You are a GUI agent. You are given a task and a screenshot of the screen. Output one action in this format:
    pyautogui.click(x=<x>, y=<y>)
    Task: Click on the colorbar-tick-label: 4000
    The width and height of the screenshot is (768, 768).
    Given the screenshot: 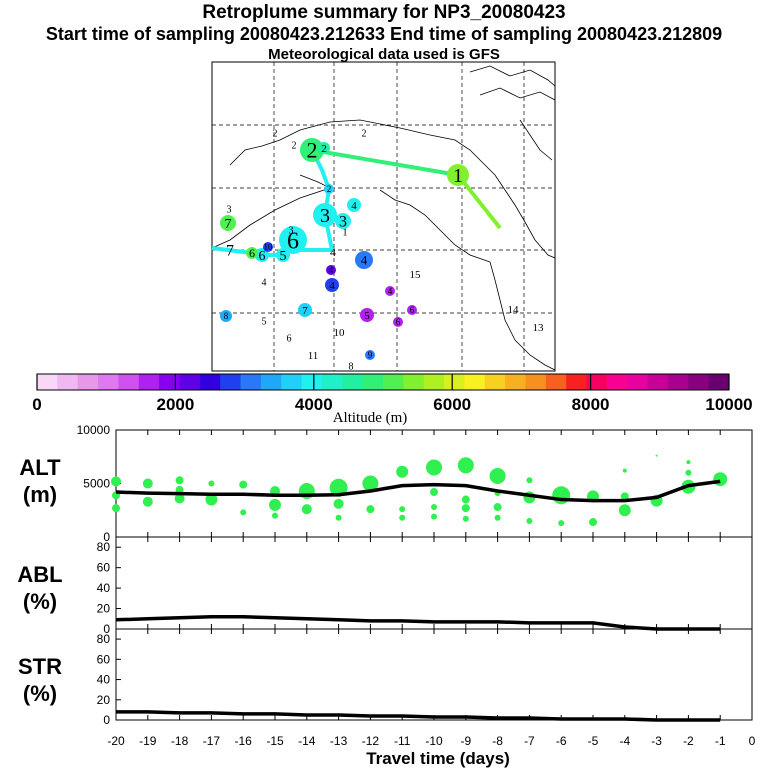 What is the action you would take?
    pyautogui.click(x=314, y=404)
    